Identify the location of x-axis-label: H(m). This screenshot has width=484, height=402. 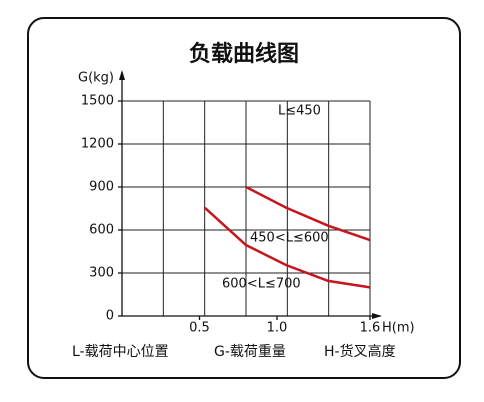
(398, 328).